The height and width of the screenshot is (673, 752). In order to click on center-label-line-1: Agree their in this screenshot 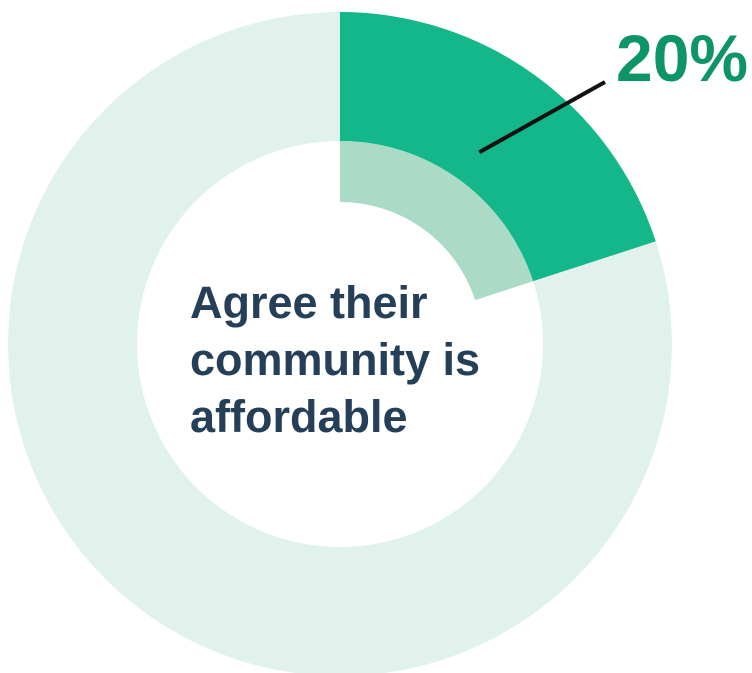, I will do `click(309, 302)`.